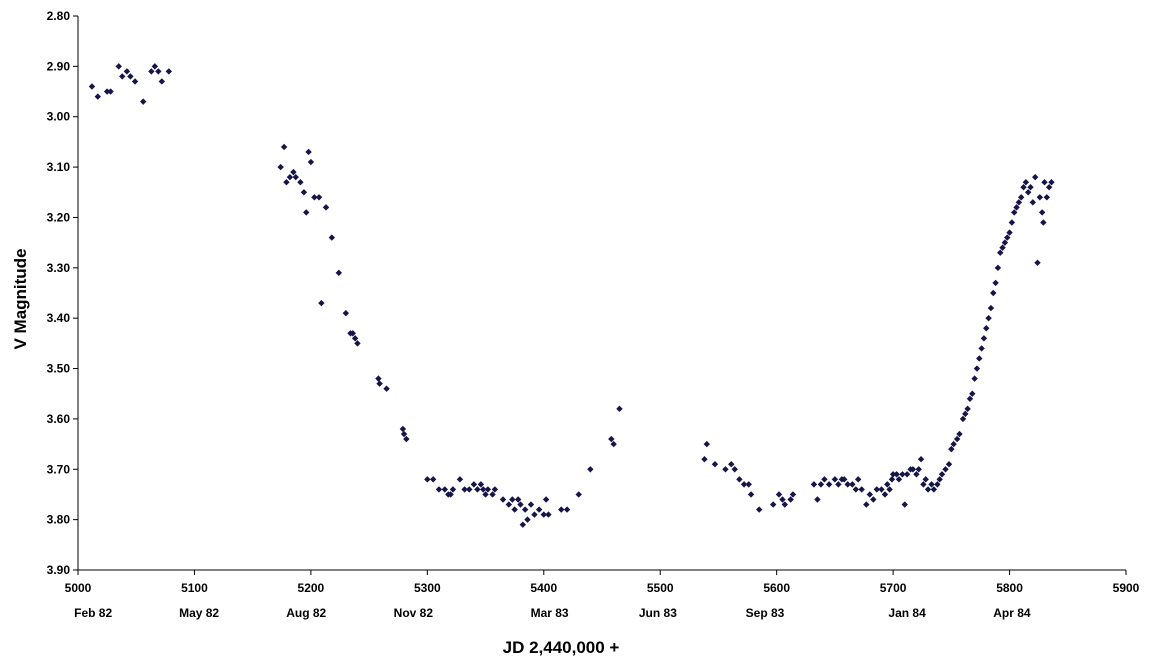 Image resolution: width=1149 pixels, height=661 pixels. I want to click on y-tick-label: 3.70, so click(59, 469).